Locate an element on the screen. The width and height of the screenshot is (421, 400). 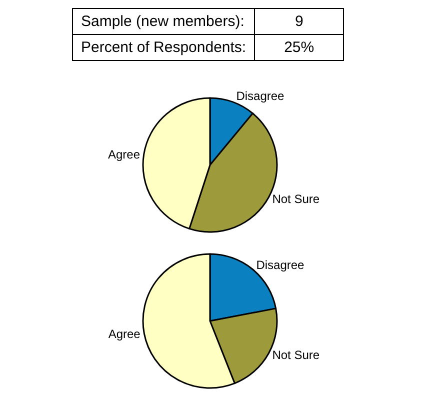
text: 25% is located at coordinates (299, 47).